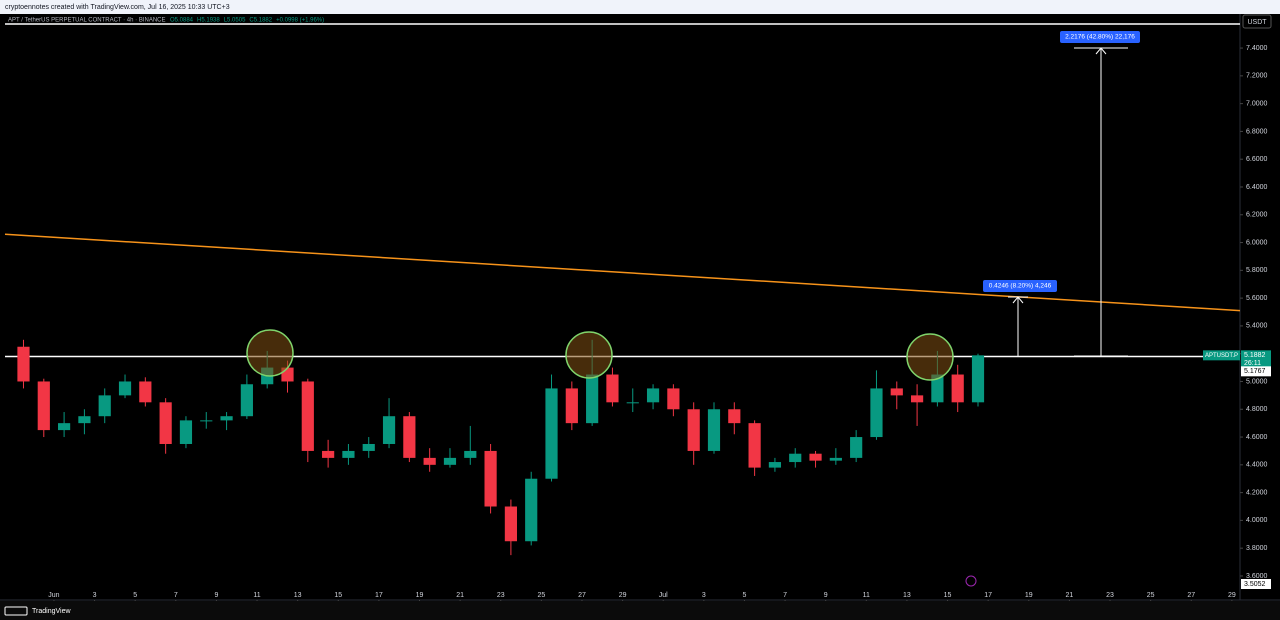 The height and width of the screenshot is (620, 1280). Describe the element at coordinates (1252, 363) in the screenshot. I see `countdown: 26:11` at that location.